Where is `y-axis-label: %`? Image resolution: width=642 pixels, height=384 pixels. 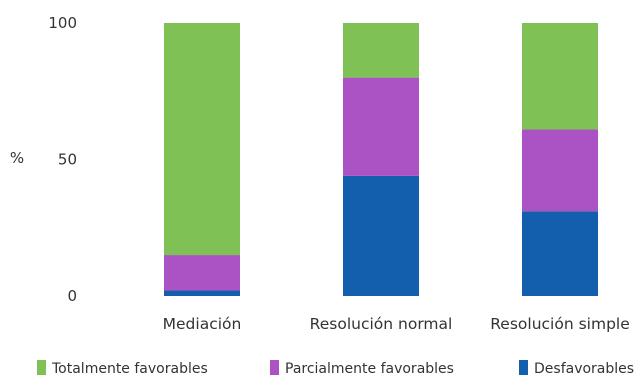 y-axis-label: % is located at coordinates (17, 158).